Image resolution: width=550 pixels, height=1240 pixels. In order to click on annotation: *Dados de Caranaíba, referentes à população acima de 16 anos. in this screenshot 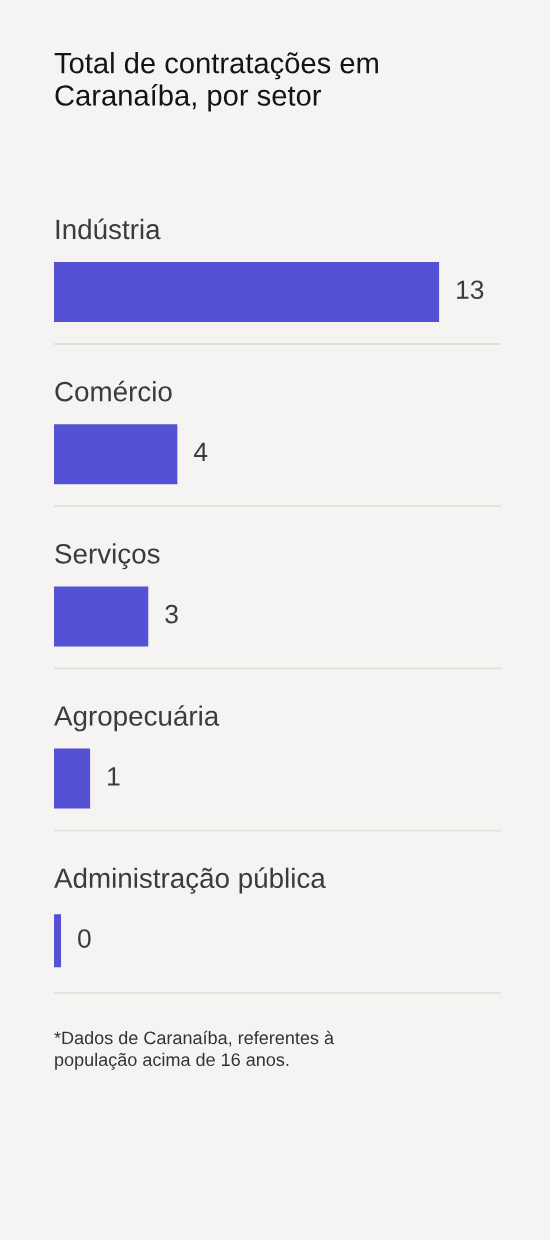, I will do `click(194, 1050)`.